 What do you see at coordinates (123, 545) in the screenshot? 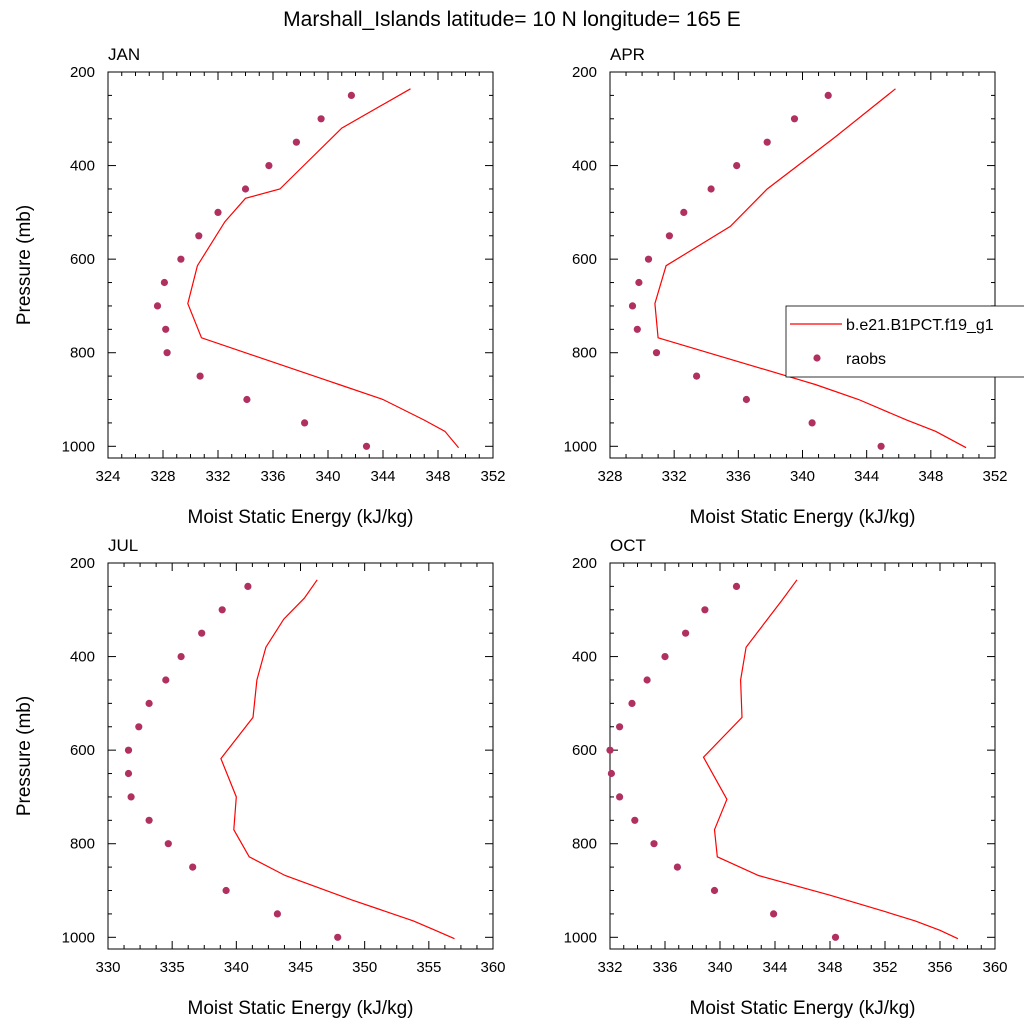
I see `panel-title: JUL` at bounding box center [123, 545].